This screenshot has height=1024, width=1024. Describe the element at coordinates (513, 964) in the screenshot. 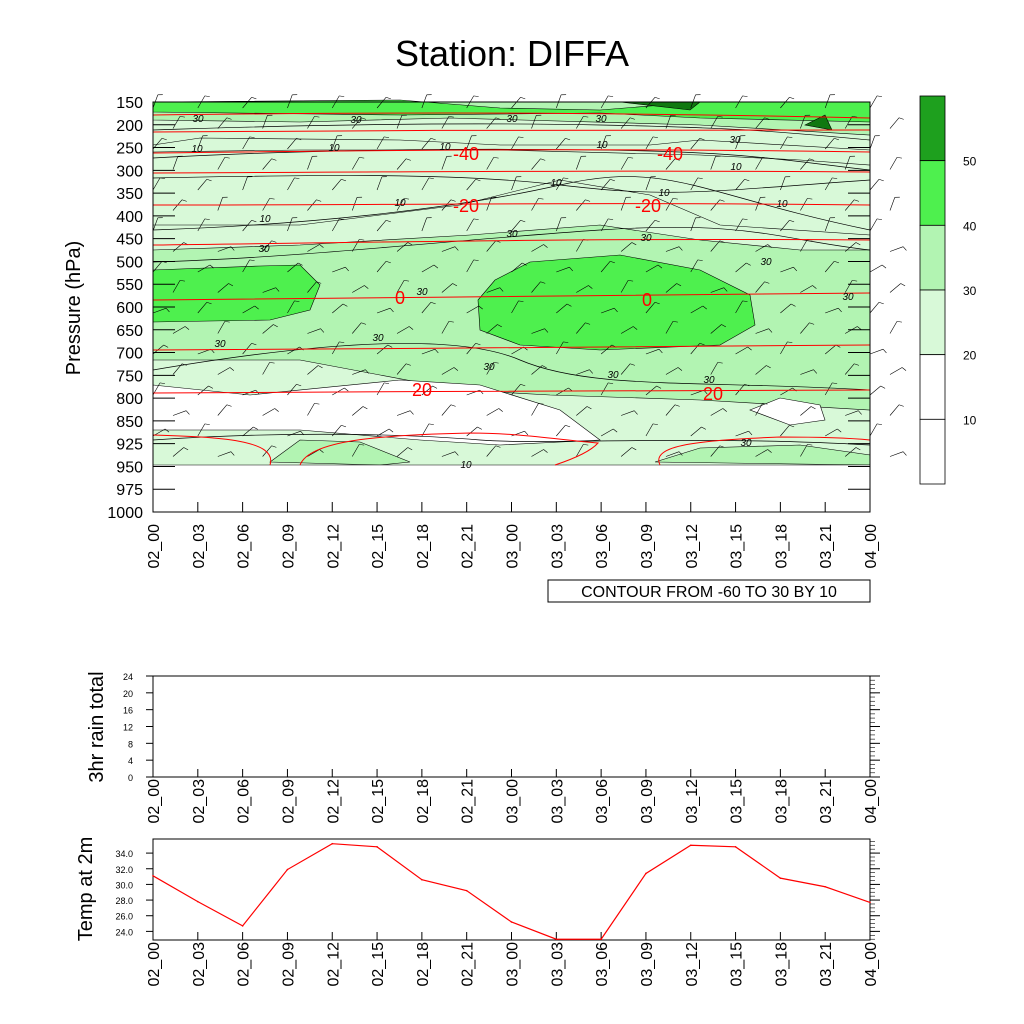

I see `temp-x-tick-label: 03_00` at that location.